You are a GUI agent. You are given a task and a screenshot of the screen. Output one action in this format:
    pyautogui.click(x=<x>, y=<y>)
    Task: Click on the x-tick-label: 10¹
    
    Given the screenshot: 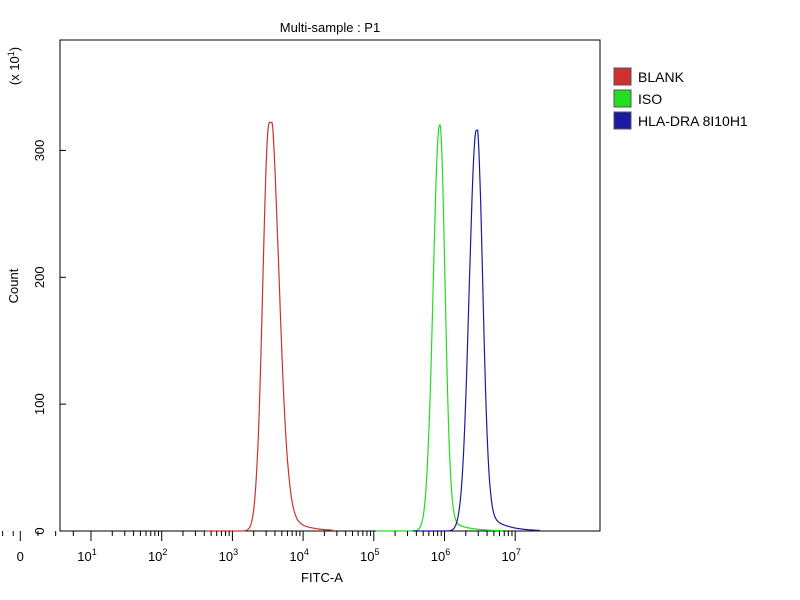 What is the action you would take?
    pyautogui.click(x=86, y=555)
    